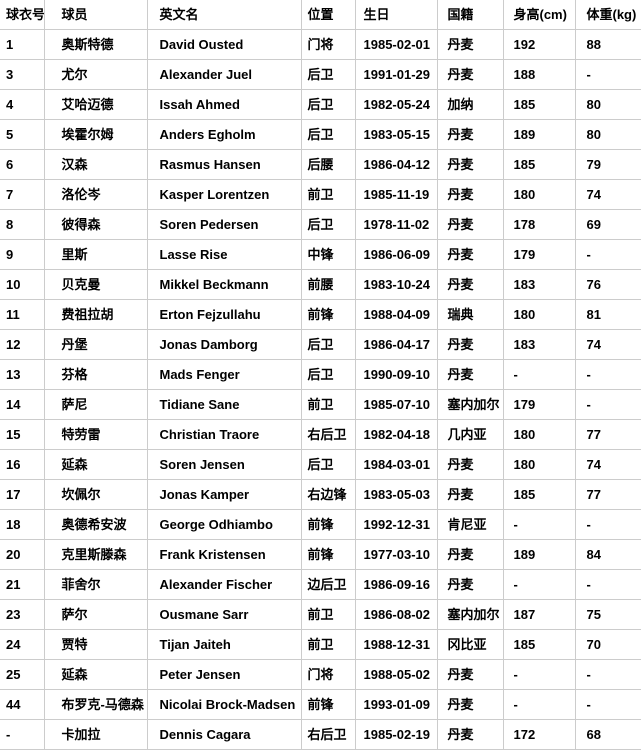  Describe the element at coordinates (22, 404) in the screenshot. I see `cell-jersey-number: 14` at that location.